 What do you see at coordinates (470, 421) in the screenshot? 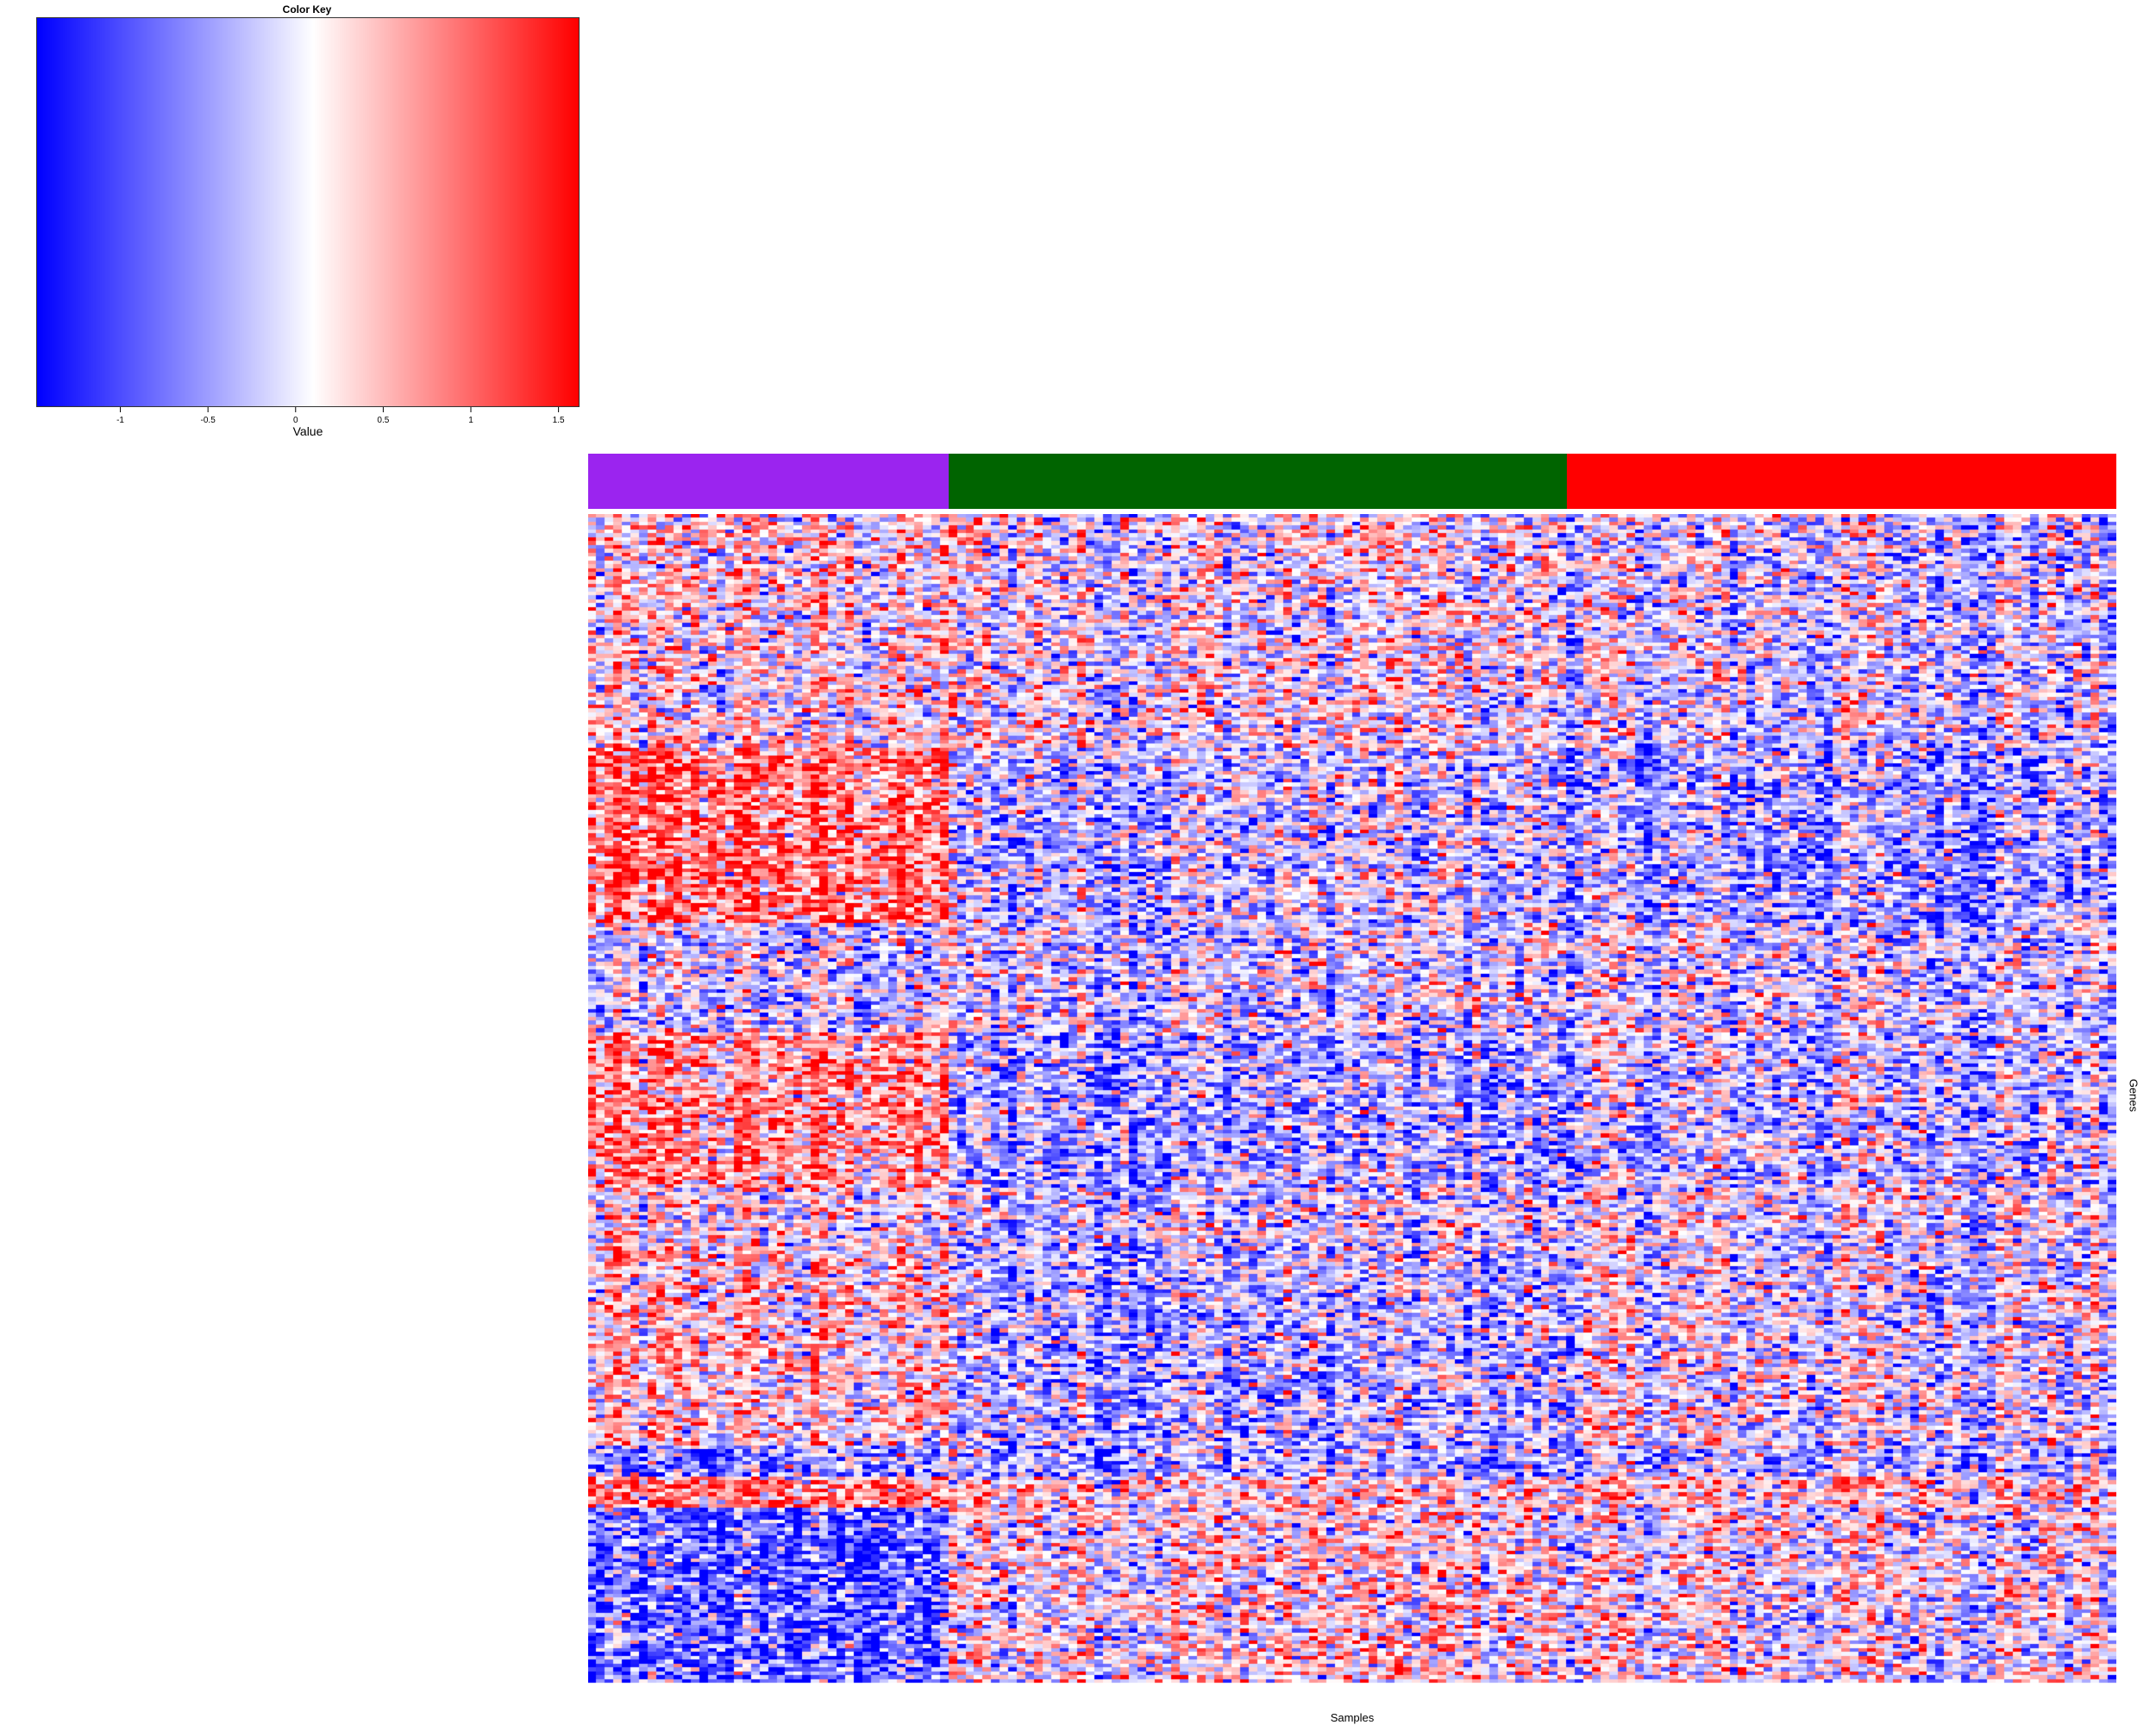
I see `color-key-tick-label: 1` at bounding box center [470, 421].